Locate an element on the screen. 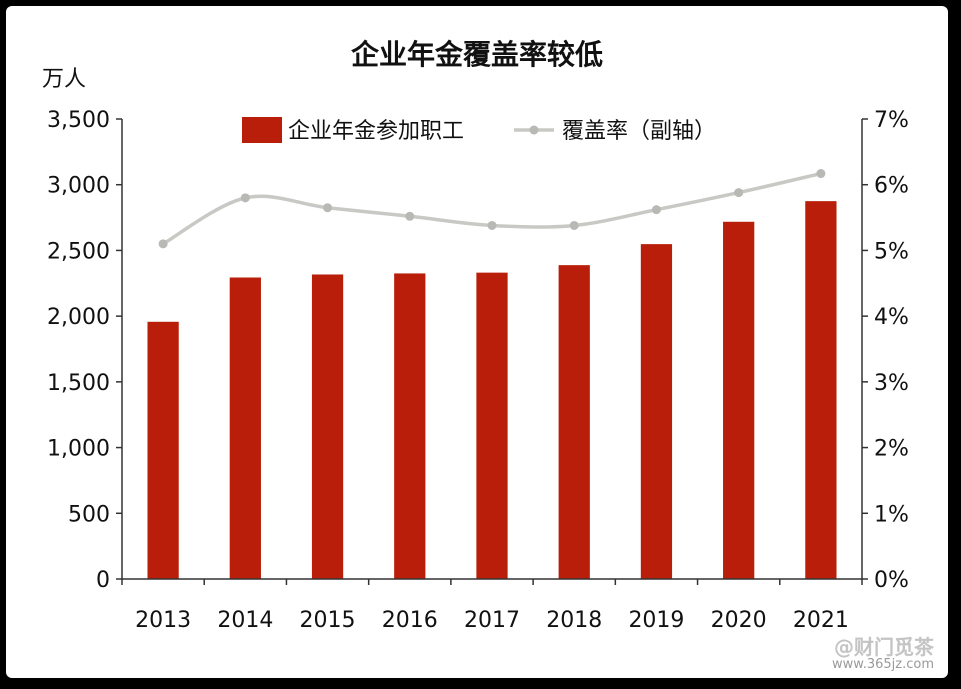  coverage-point-2016 is located at coordinates (410, 216).